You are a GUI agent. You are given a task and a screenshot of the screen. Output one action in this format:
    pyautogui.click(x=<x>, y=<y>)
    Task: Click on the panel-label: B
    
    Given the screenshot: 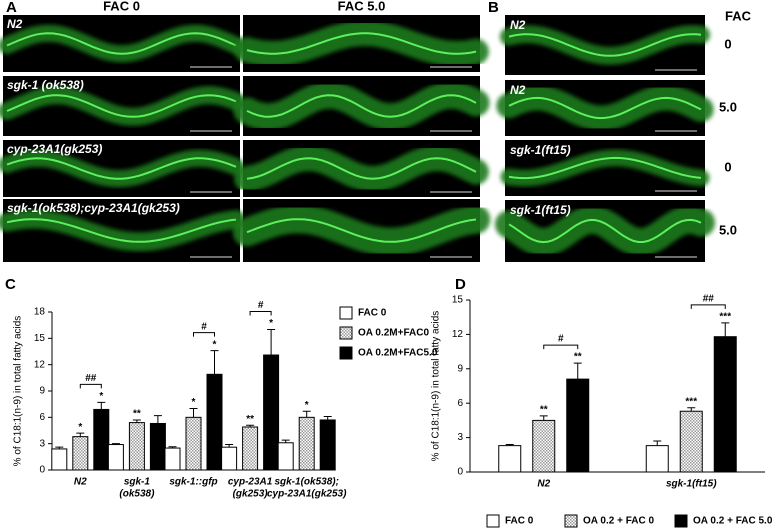 What is the action you would take?
    pyautogui.click(x=493, y=8)
    